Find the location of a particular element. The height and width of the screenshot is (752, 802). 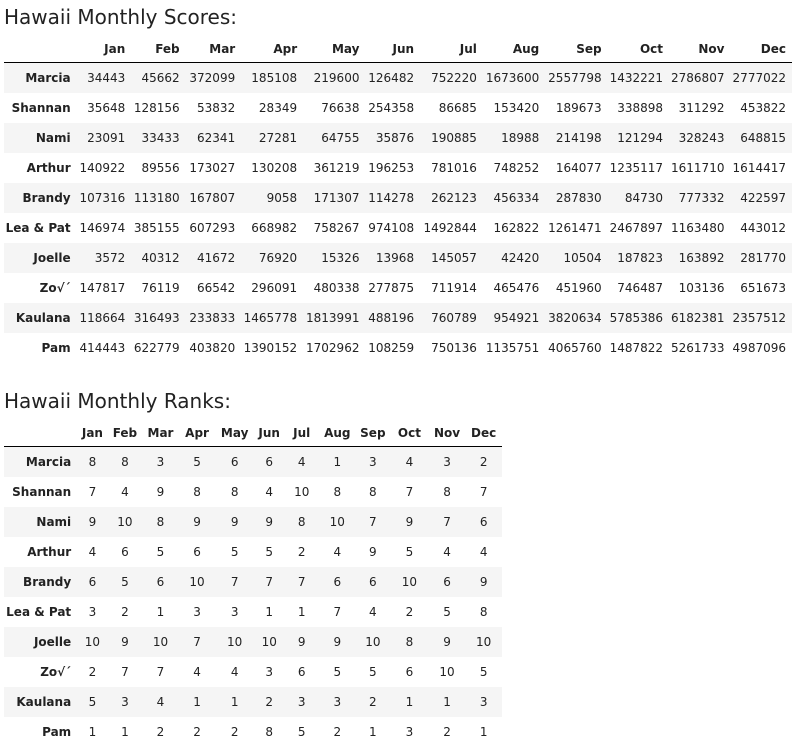

table-cell: 126482 is located at coordinates (391, 78).